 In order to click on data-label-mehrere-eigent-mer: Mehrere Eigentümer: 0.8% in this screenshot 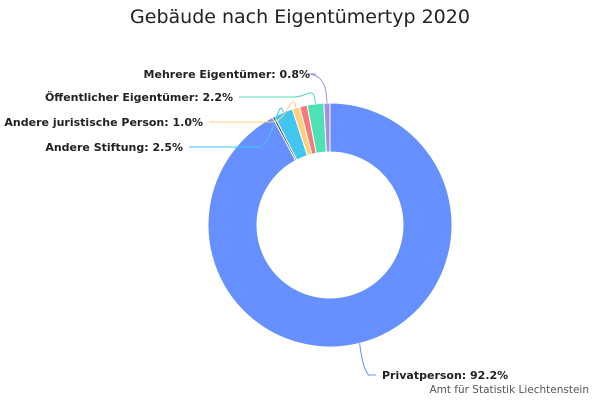, I will do `click(227, 74)`.